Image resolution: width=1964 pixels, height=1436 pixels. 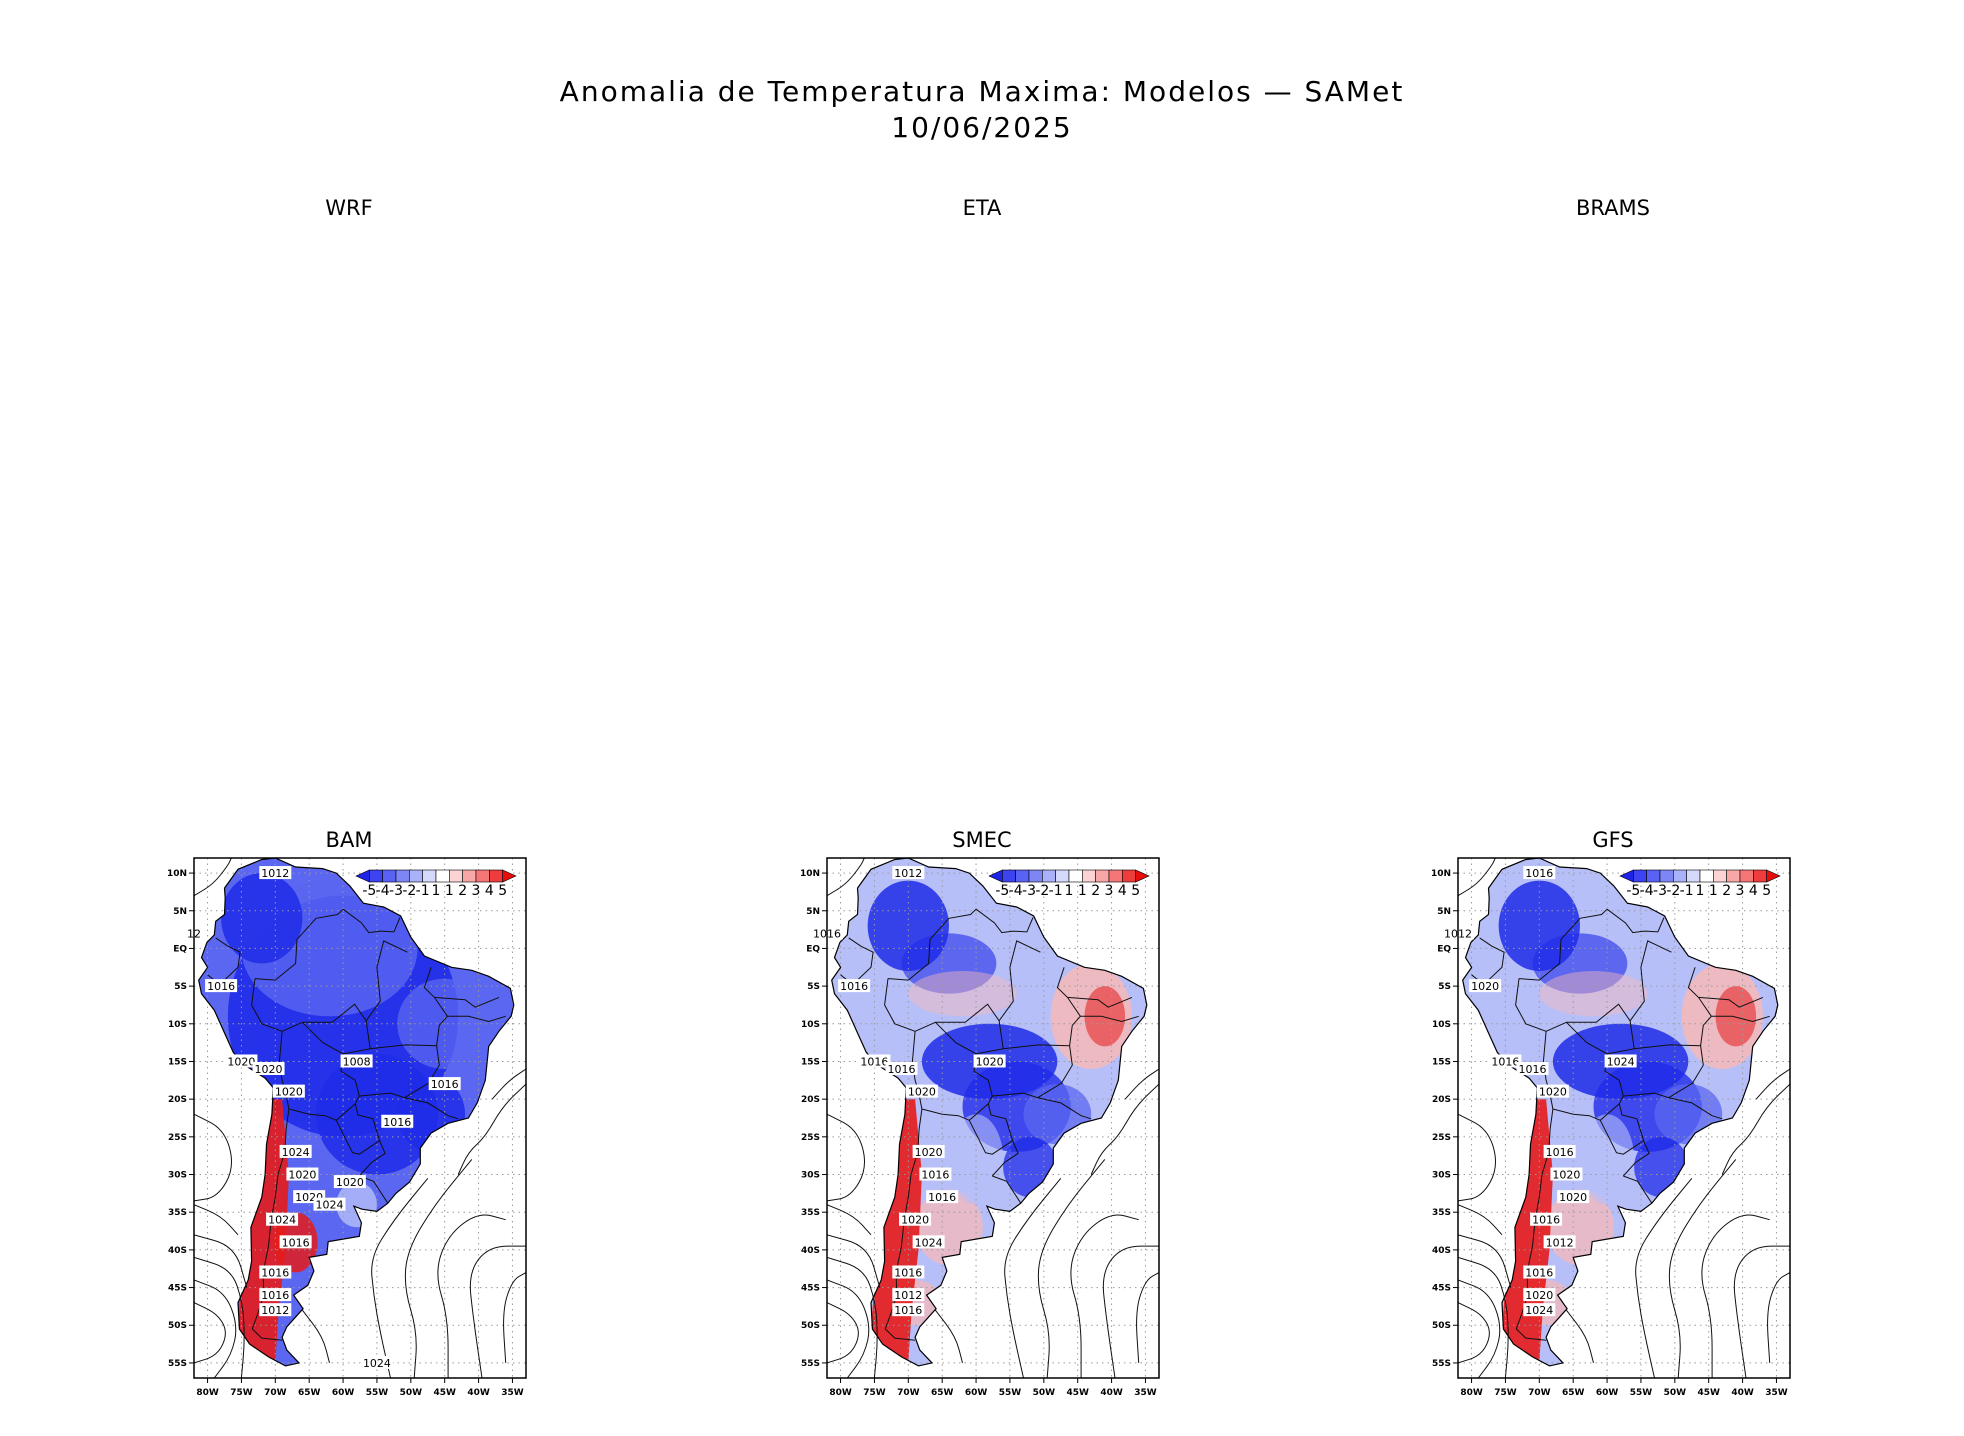 I want to click on x-tick-label: 65W, so click(x=1573, y=1393).